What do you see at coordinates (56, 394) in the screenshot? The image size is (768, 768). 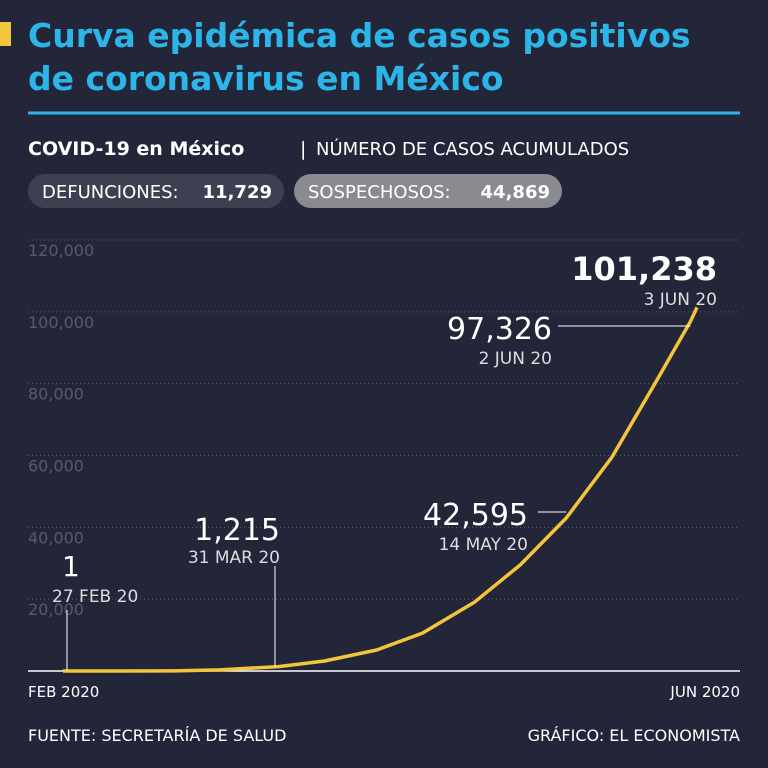 I see `y-tick-label: 80,000` at bounding box center [56, 394].